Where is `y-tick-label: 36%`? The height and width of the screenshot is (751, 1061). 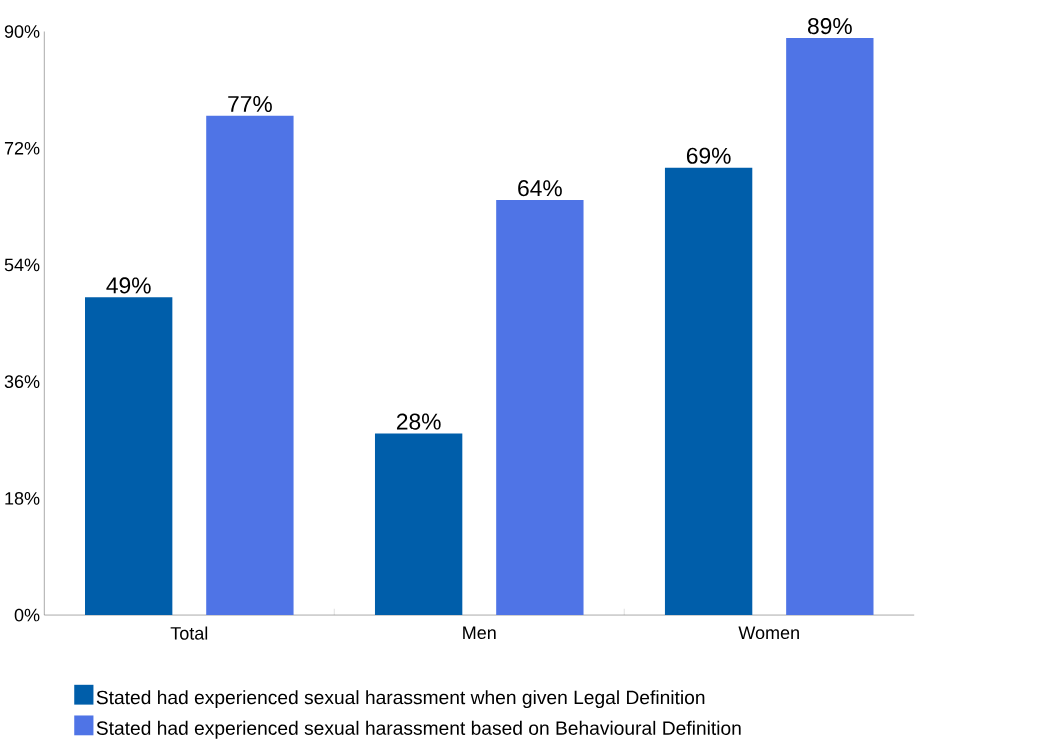
y-tick-label: 36% is located at coordinates (22, 381).